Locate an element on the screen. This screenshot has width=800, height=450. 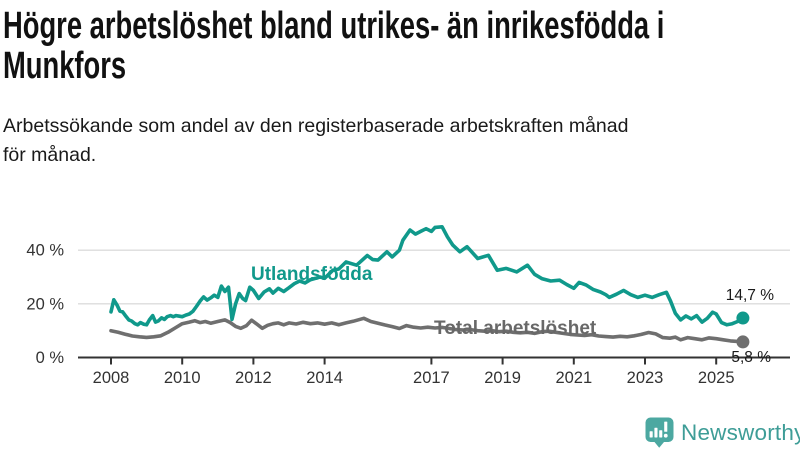
x-tick-label-2008: 2008 is located at coordinates (111, 378).